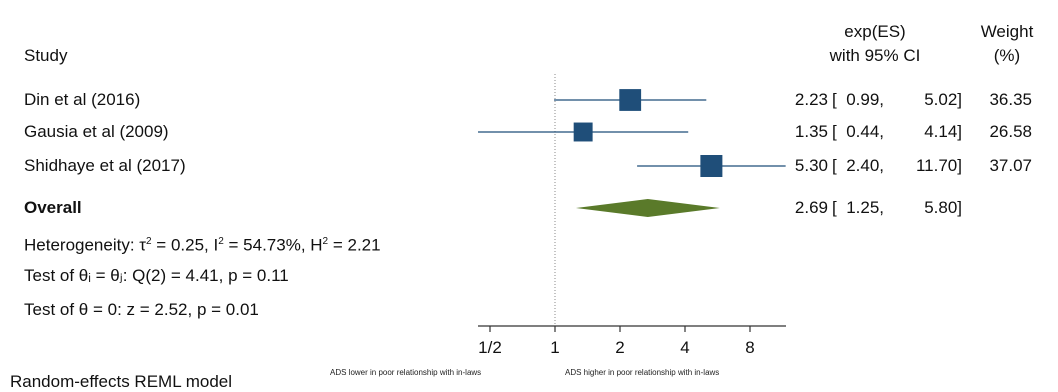 The width and height of the screenshot is (1058, 392). I want to click on x-tick-label: 8, so click(750, 347).